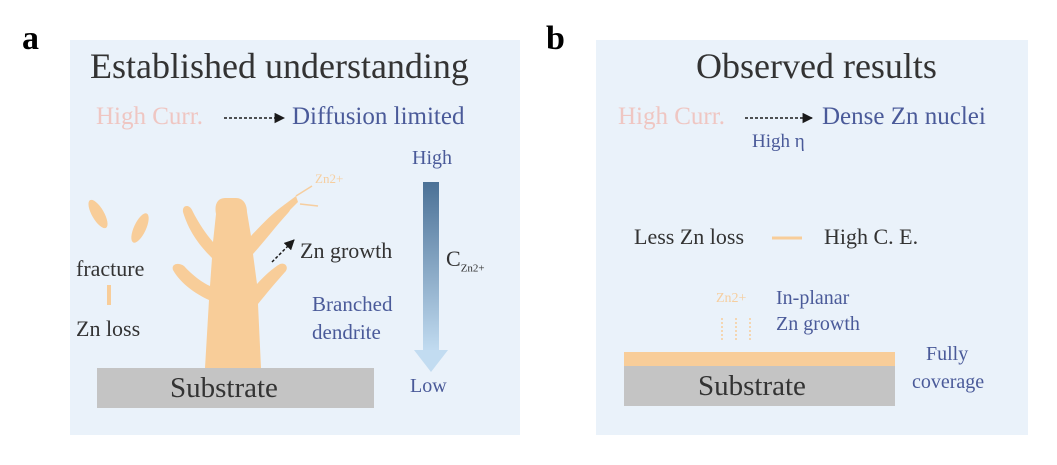  Describe the element at coordinates (279, 66) in the screenshot. I see `panel-a-title: Established understanding` at that location.